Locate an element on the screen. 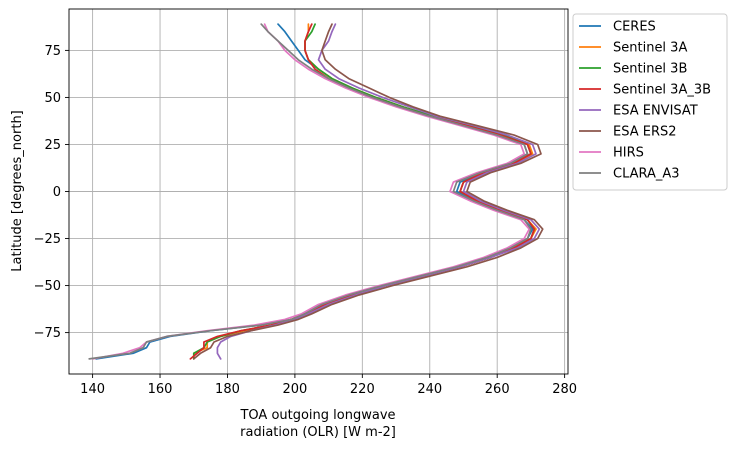 This screenshot has width=736, height=449. legend-frame is located at coordinates (650, 102).